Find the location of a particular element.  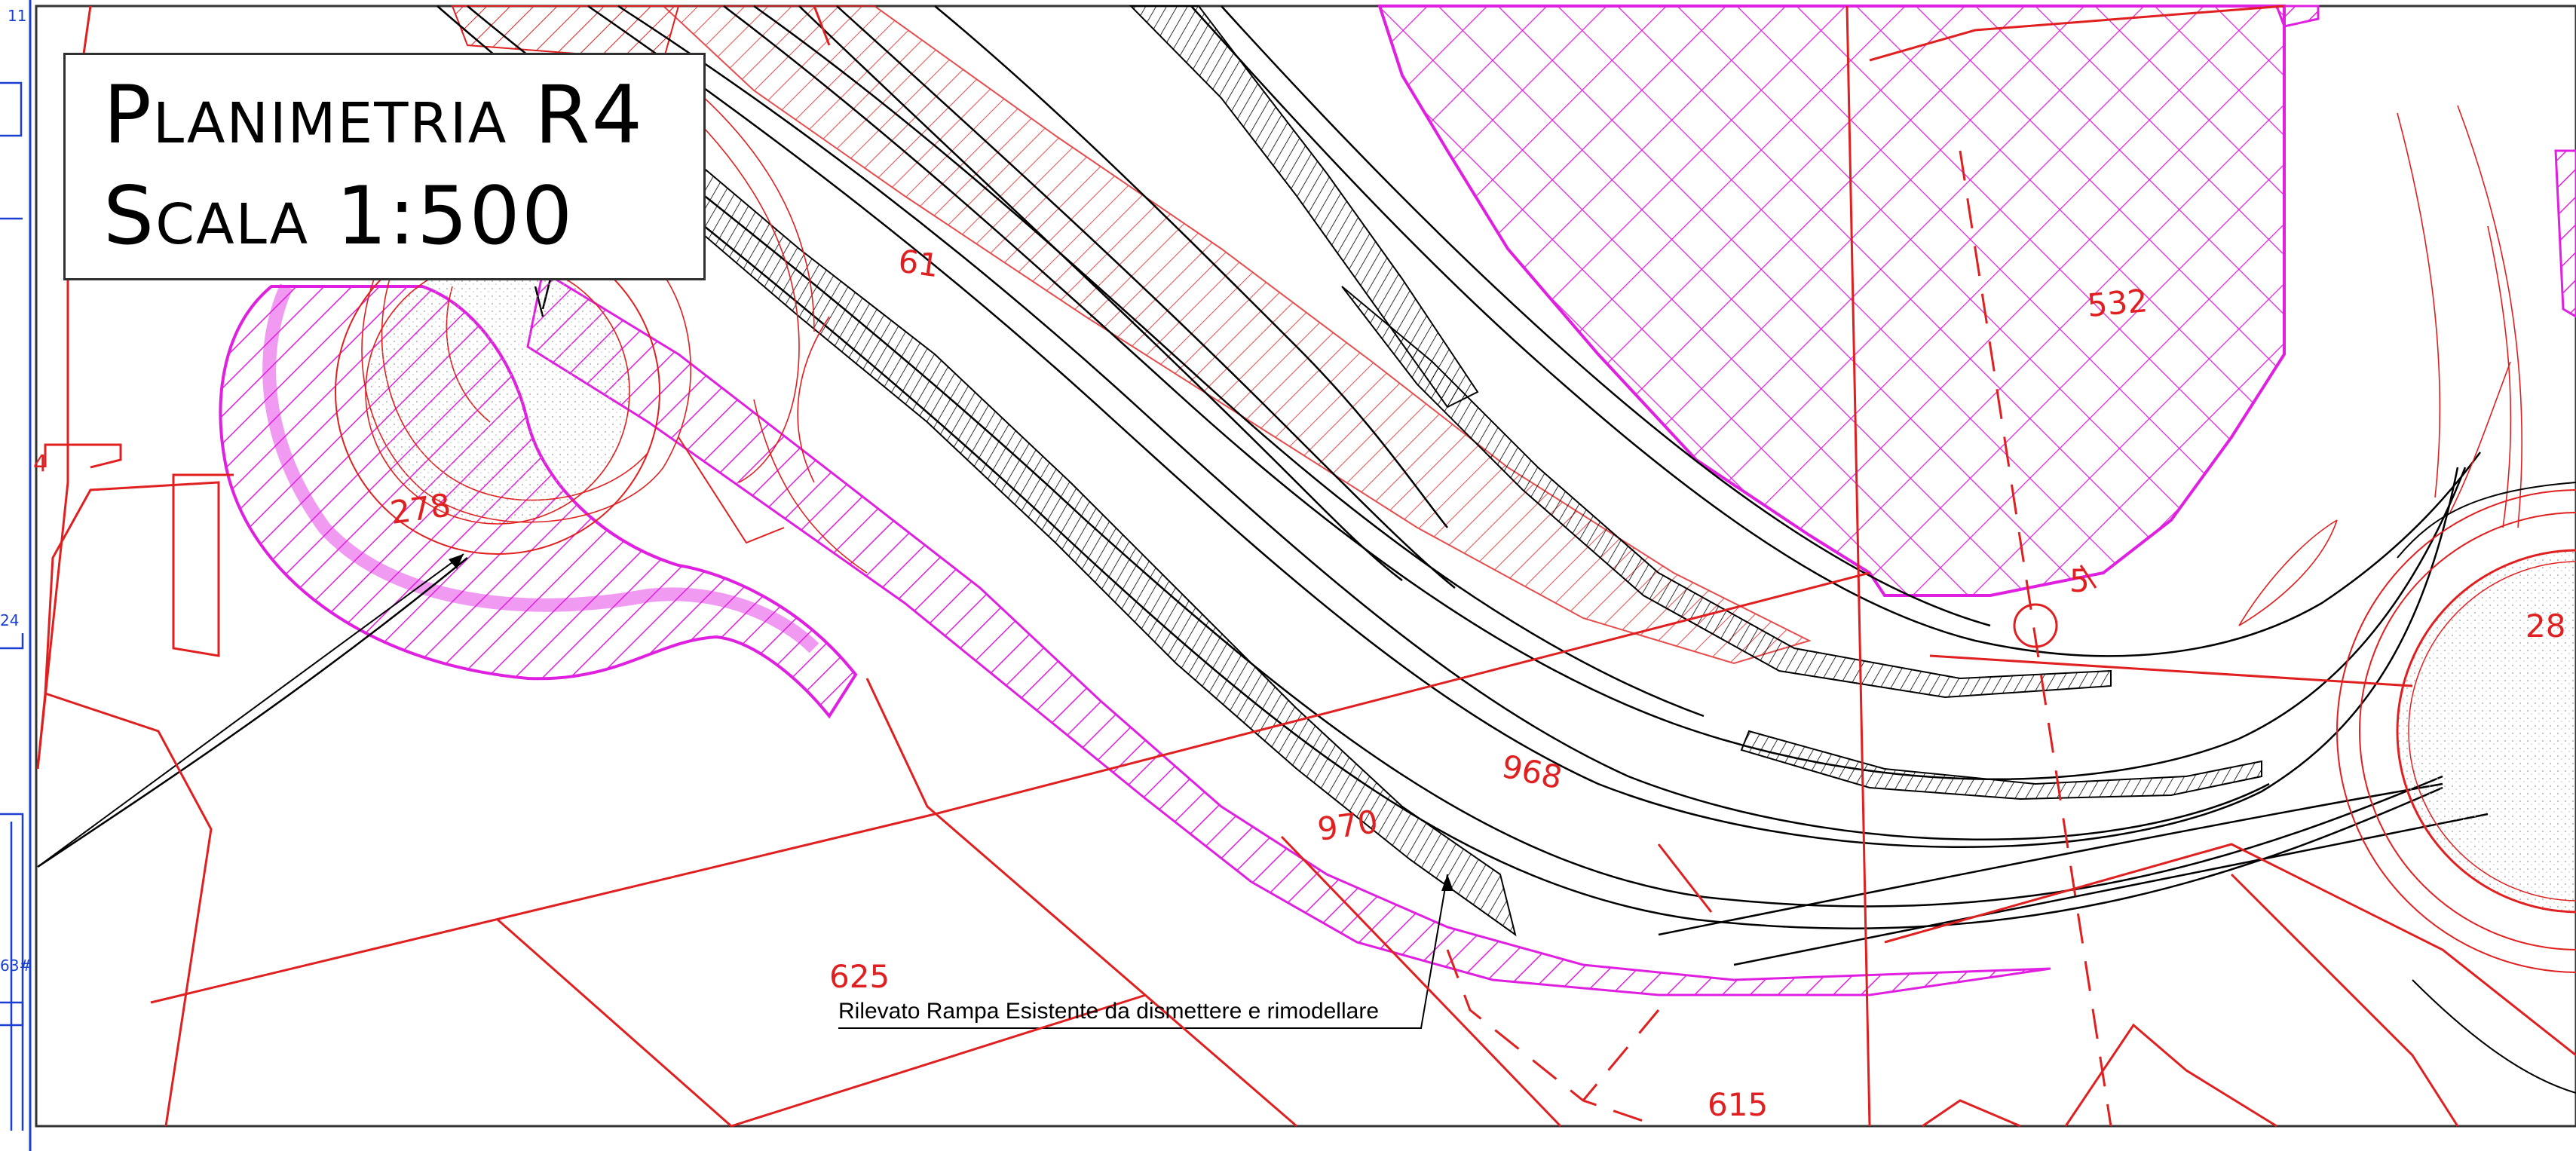

ramp-embankment-ticks-low is located at coordinates (2001, 765).